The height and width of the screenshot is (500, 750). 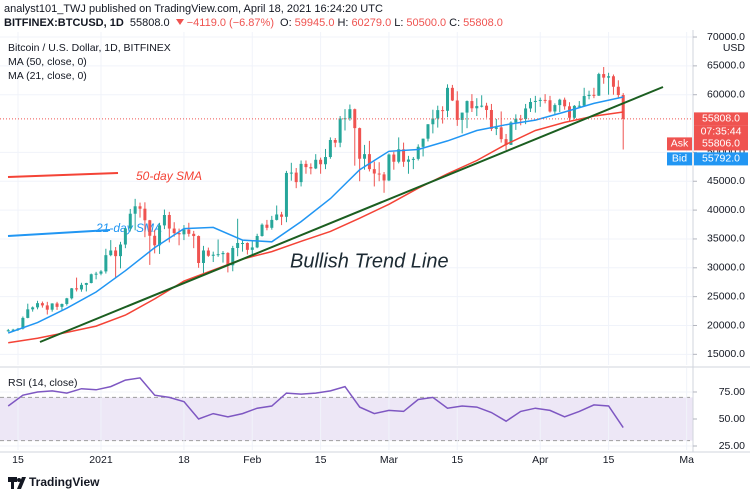 I want to click on brand: TradingView, so click(x=64, y=482).